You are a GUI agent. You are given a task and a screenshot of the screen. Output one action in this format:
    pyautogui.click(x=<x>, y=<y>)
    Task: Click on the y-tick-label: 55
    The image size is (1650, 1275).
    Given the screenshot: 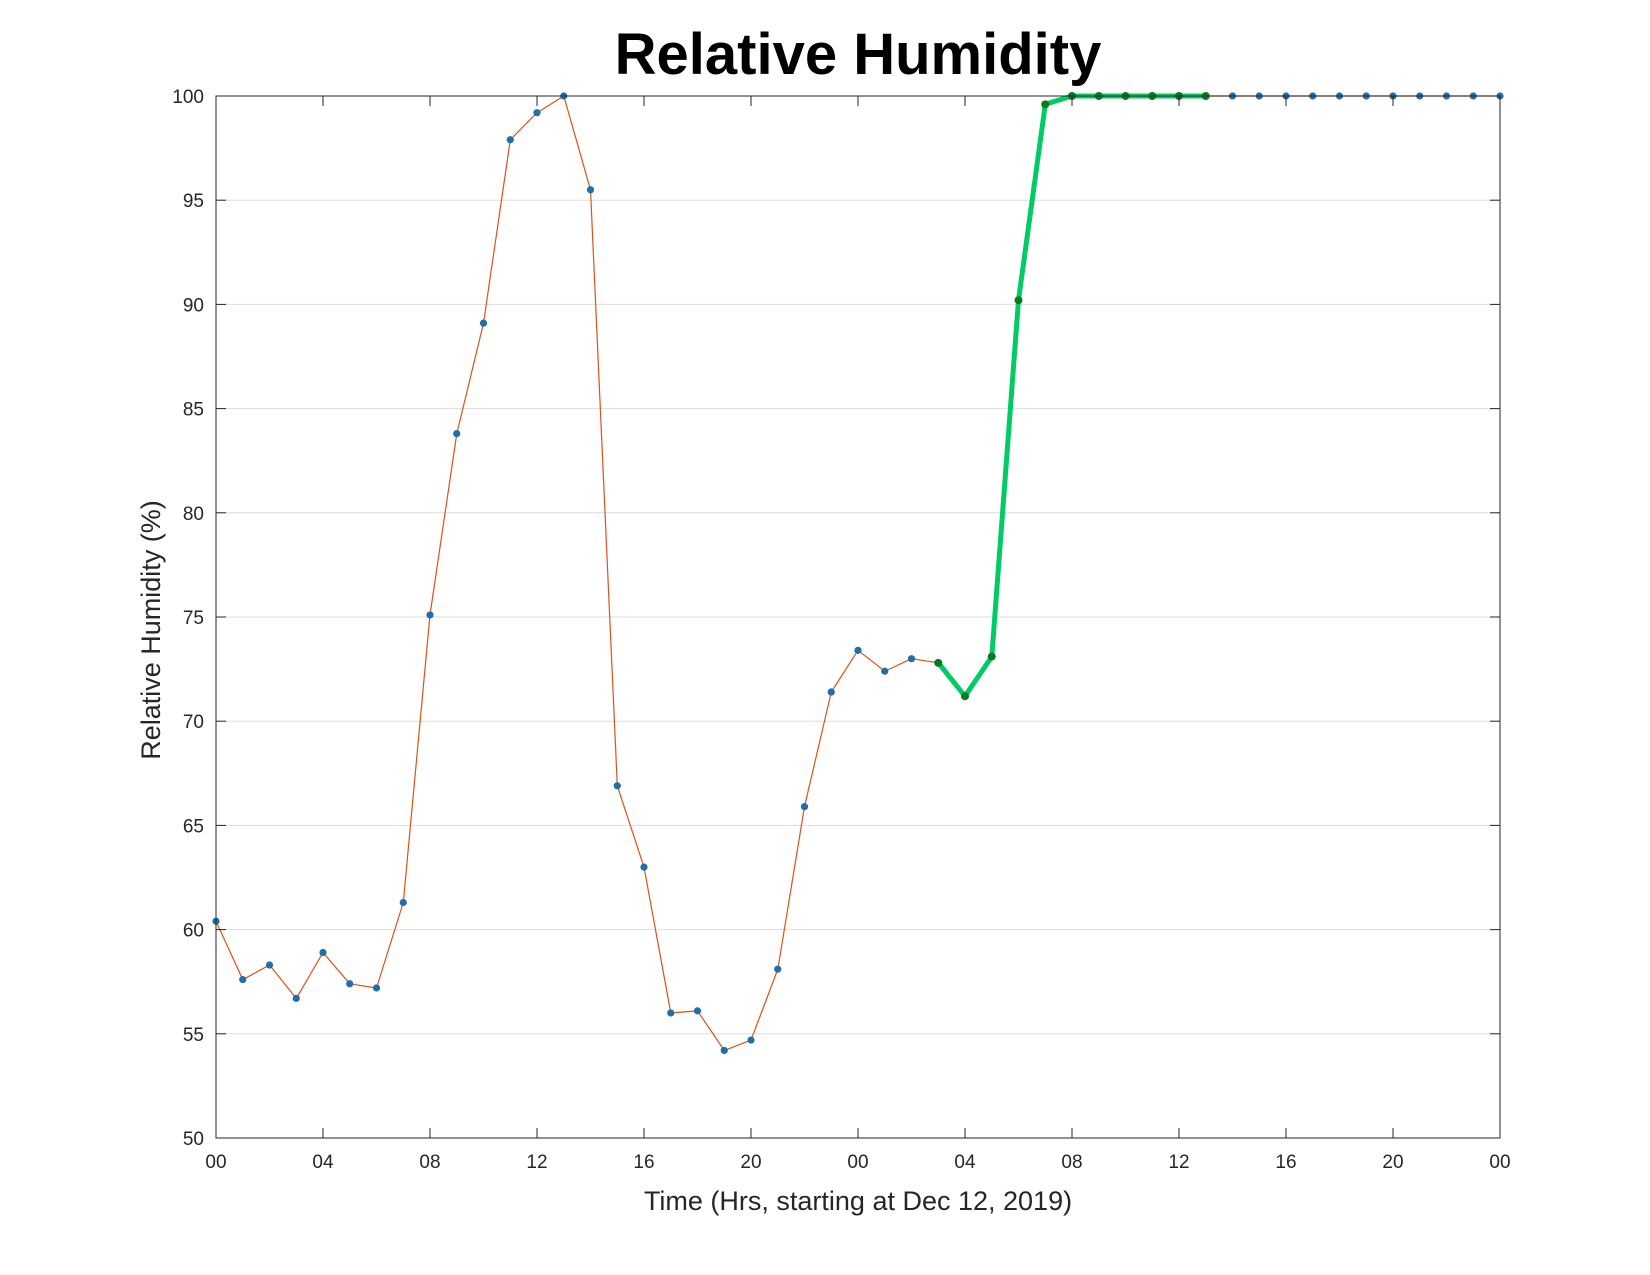 What is the action you would take?
    pyautogui.click(x=193, y=1035)
    